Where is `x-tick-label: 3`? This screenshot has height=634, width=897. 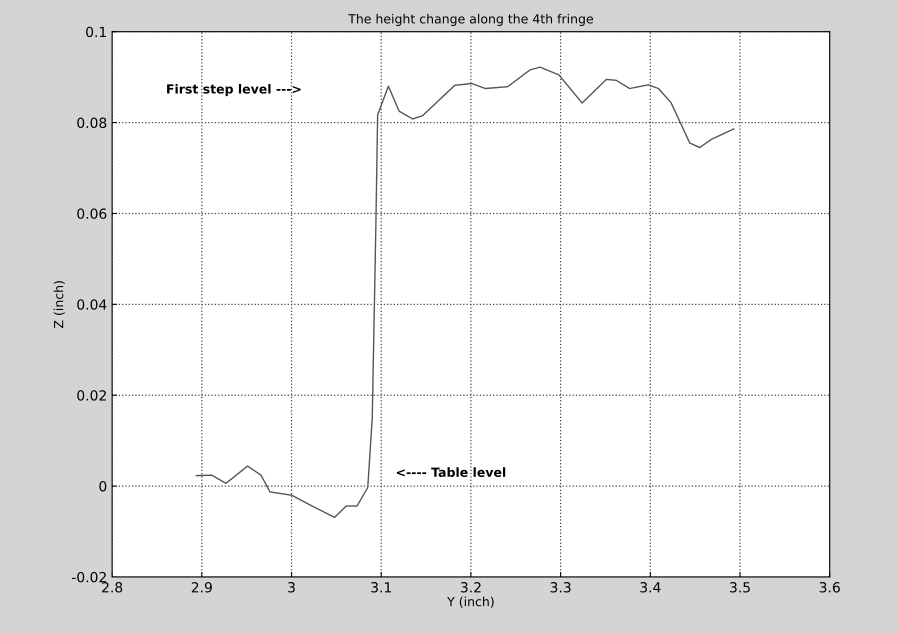 x-tick-label: 3 is located at coordinates (291, 587).